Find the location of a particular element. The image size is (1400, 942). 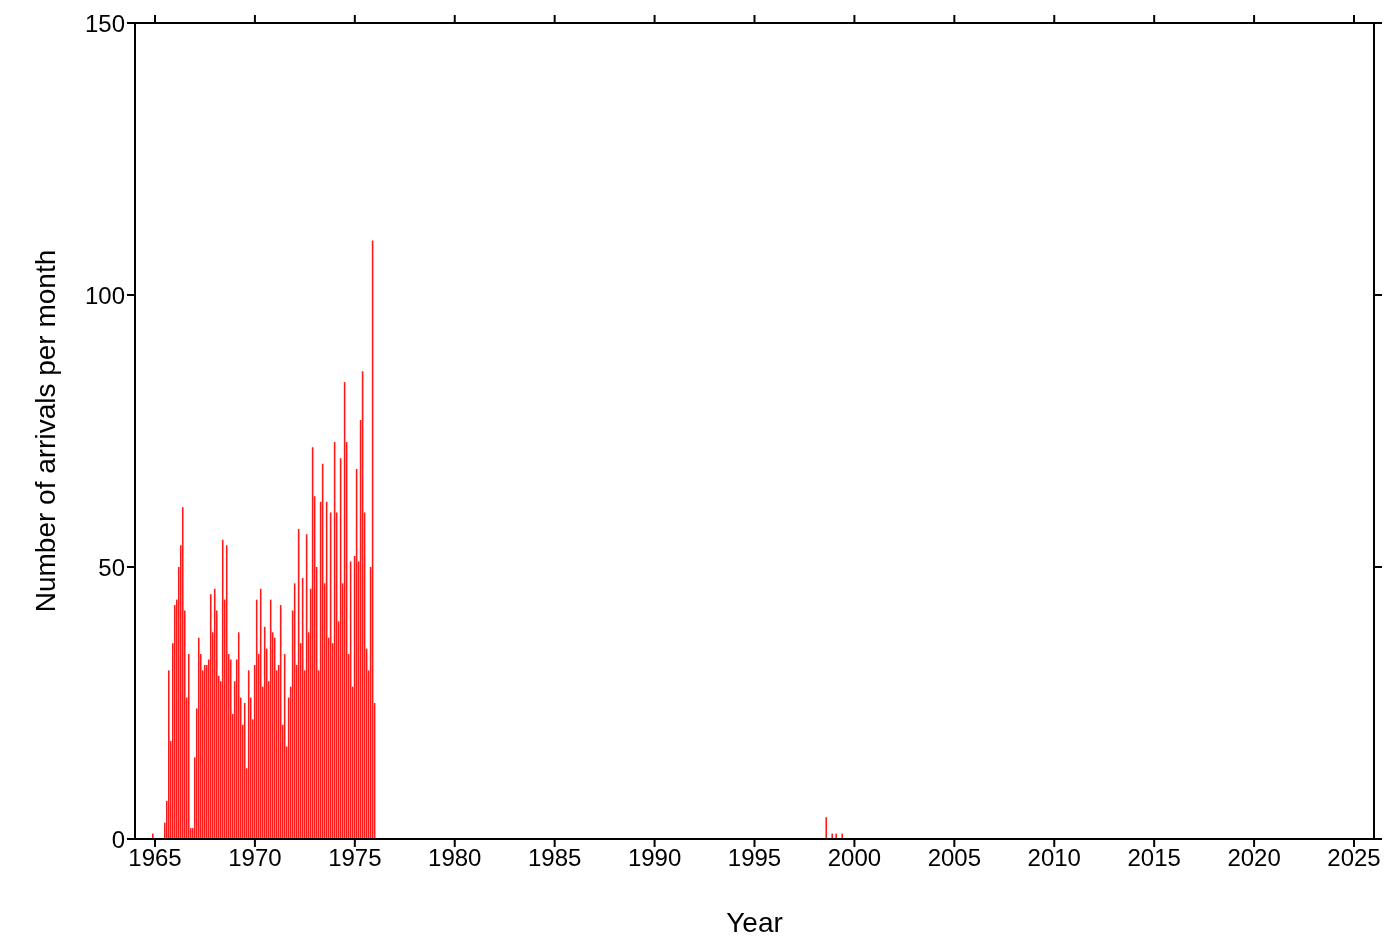

x-tick-label: 1990 is located at coordinates (654, 858).